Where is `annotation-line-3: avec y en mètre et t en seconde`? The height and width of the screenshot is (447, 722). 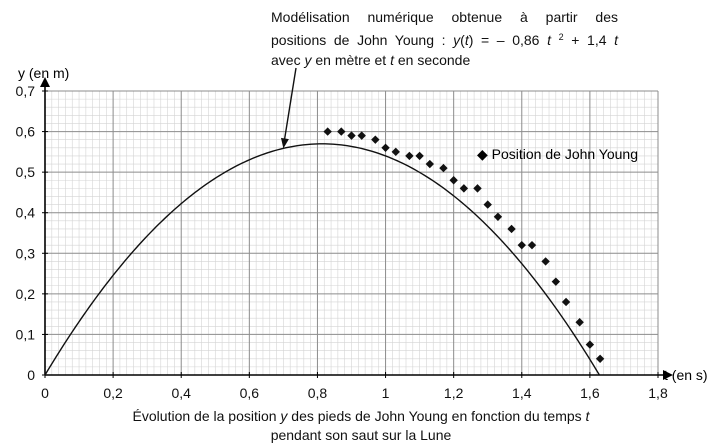 annotation-line-3: avec y en mètre et t en seconde is located at coordinates (444, 60).